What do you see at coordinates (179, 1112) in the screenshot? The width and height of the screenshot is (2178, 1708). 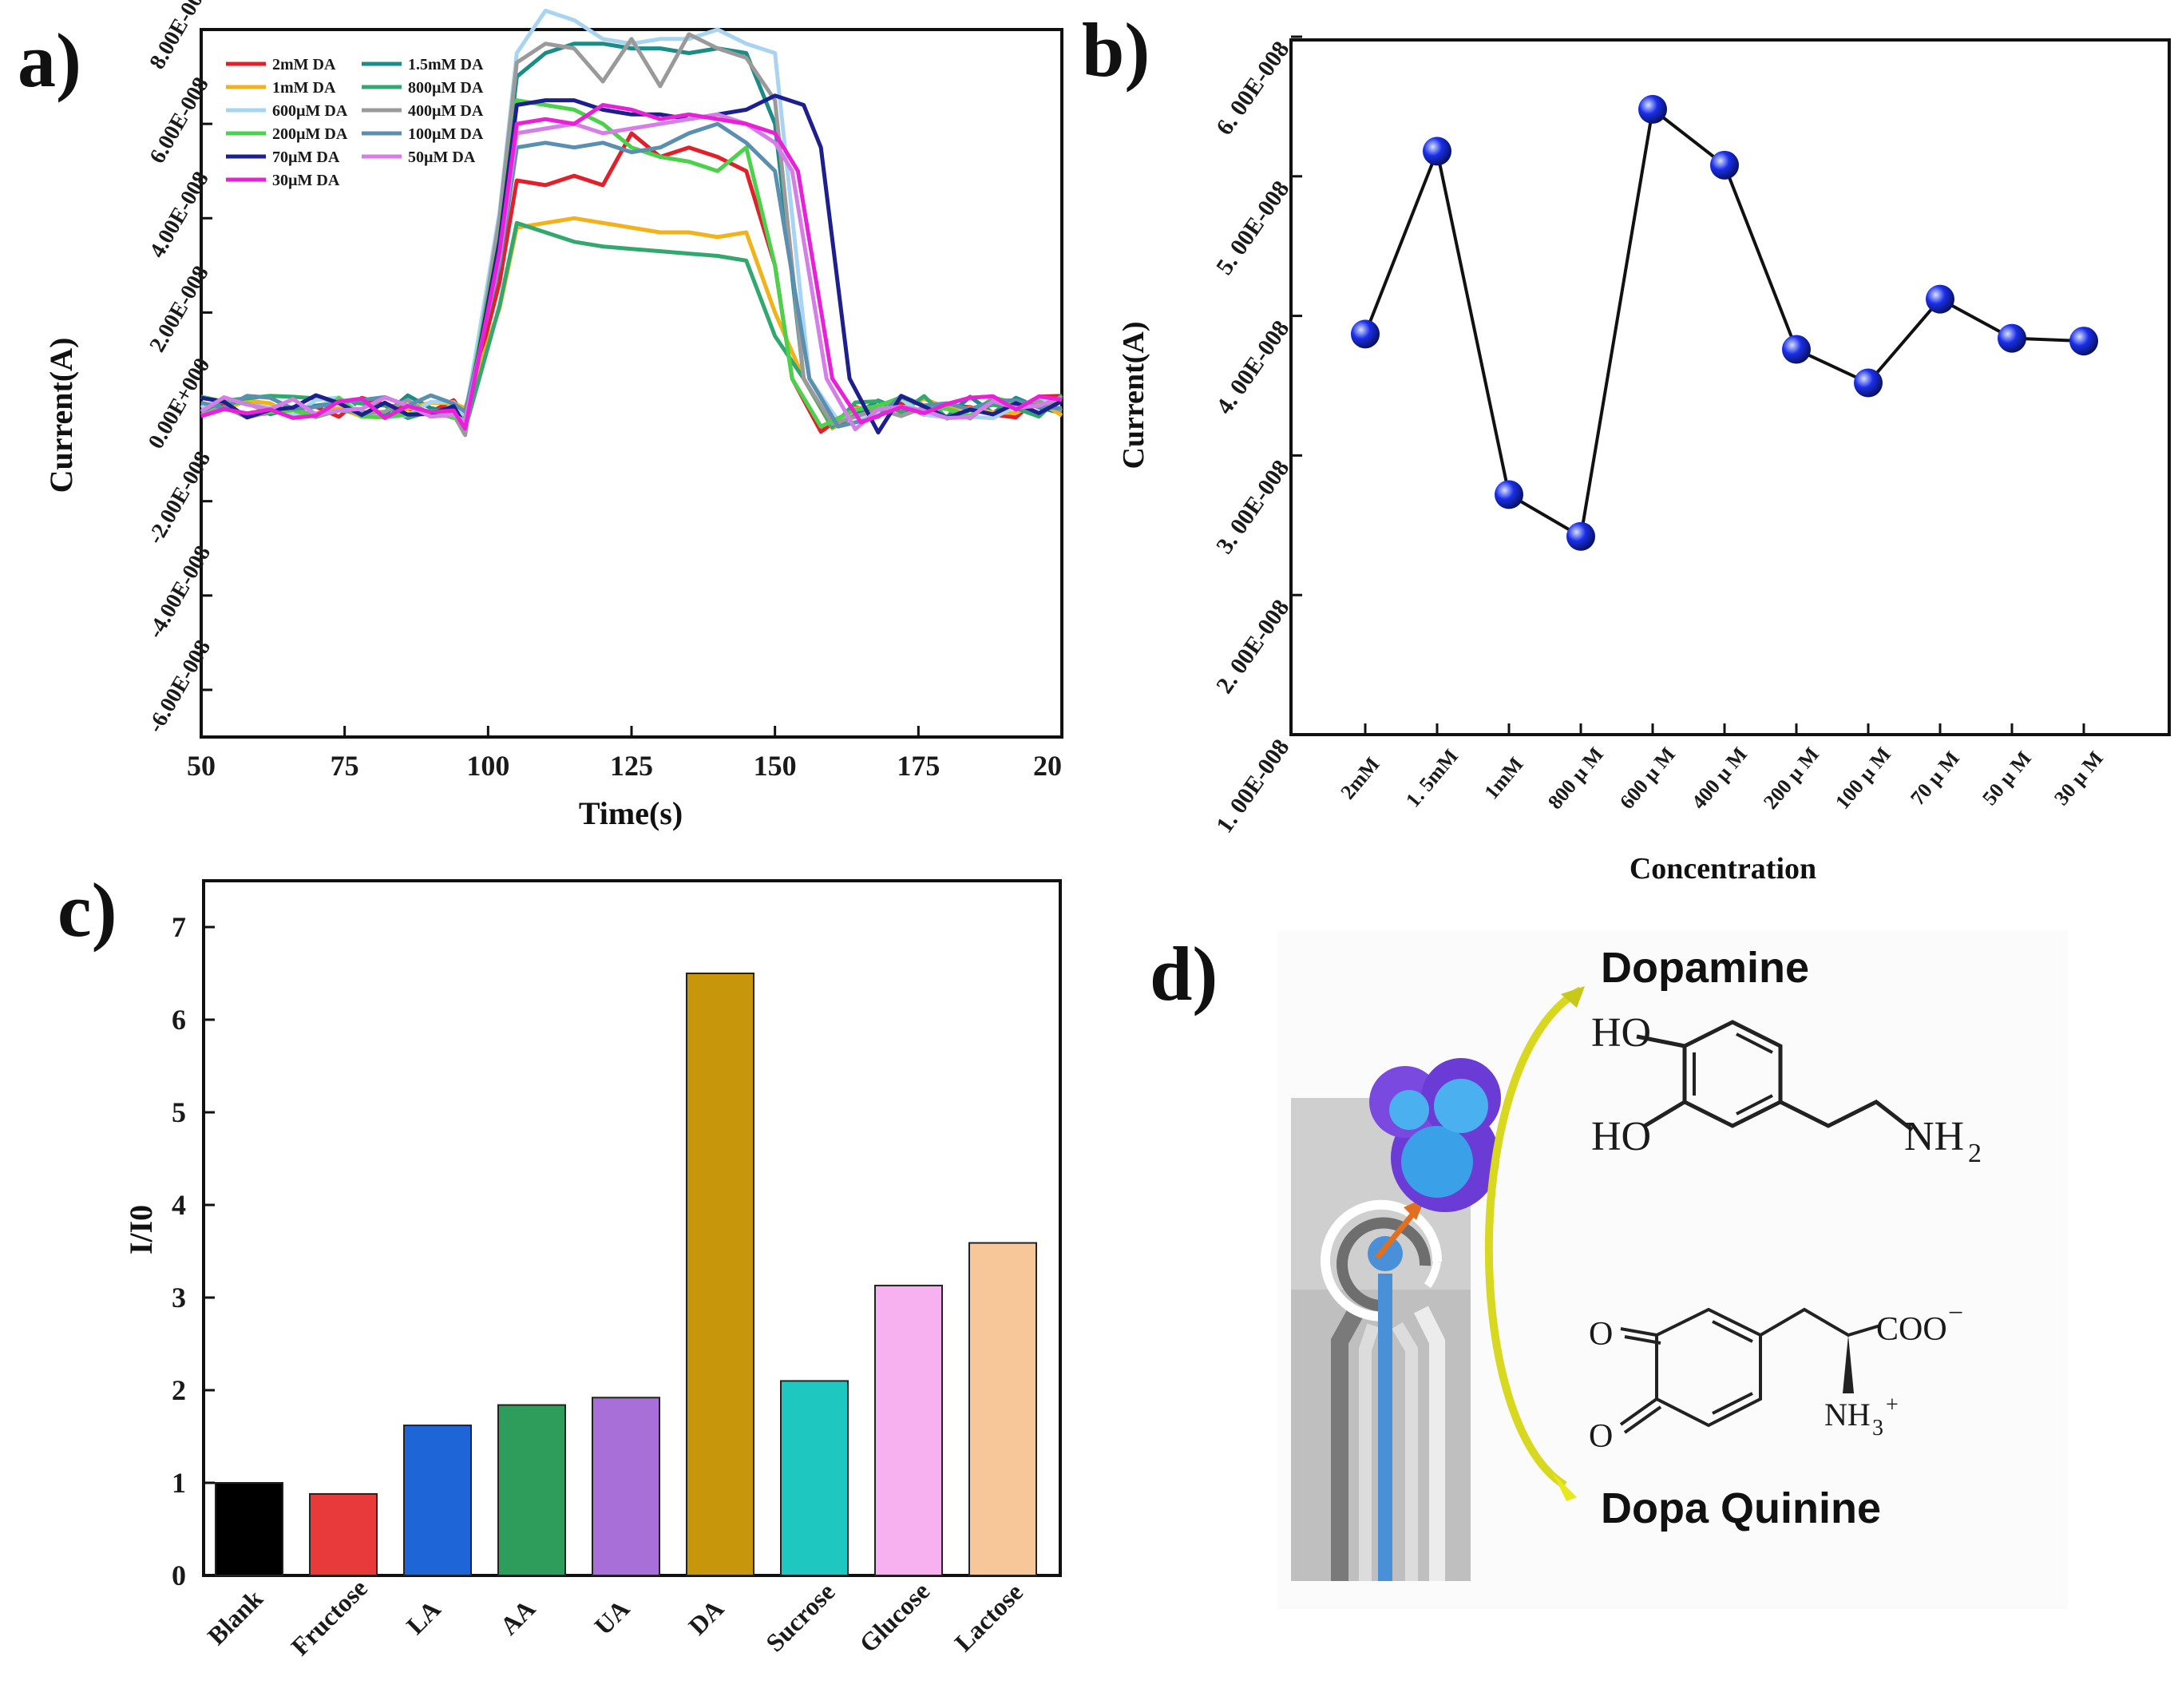 I see `panel-c-ytick-label: 5` at bounding box center [179, 1112].